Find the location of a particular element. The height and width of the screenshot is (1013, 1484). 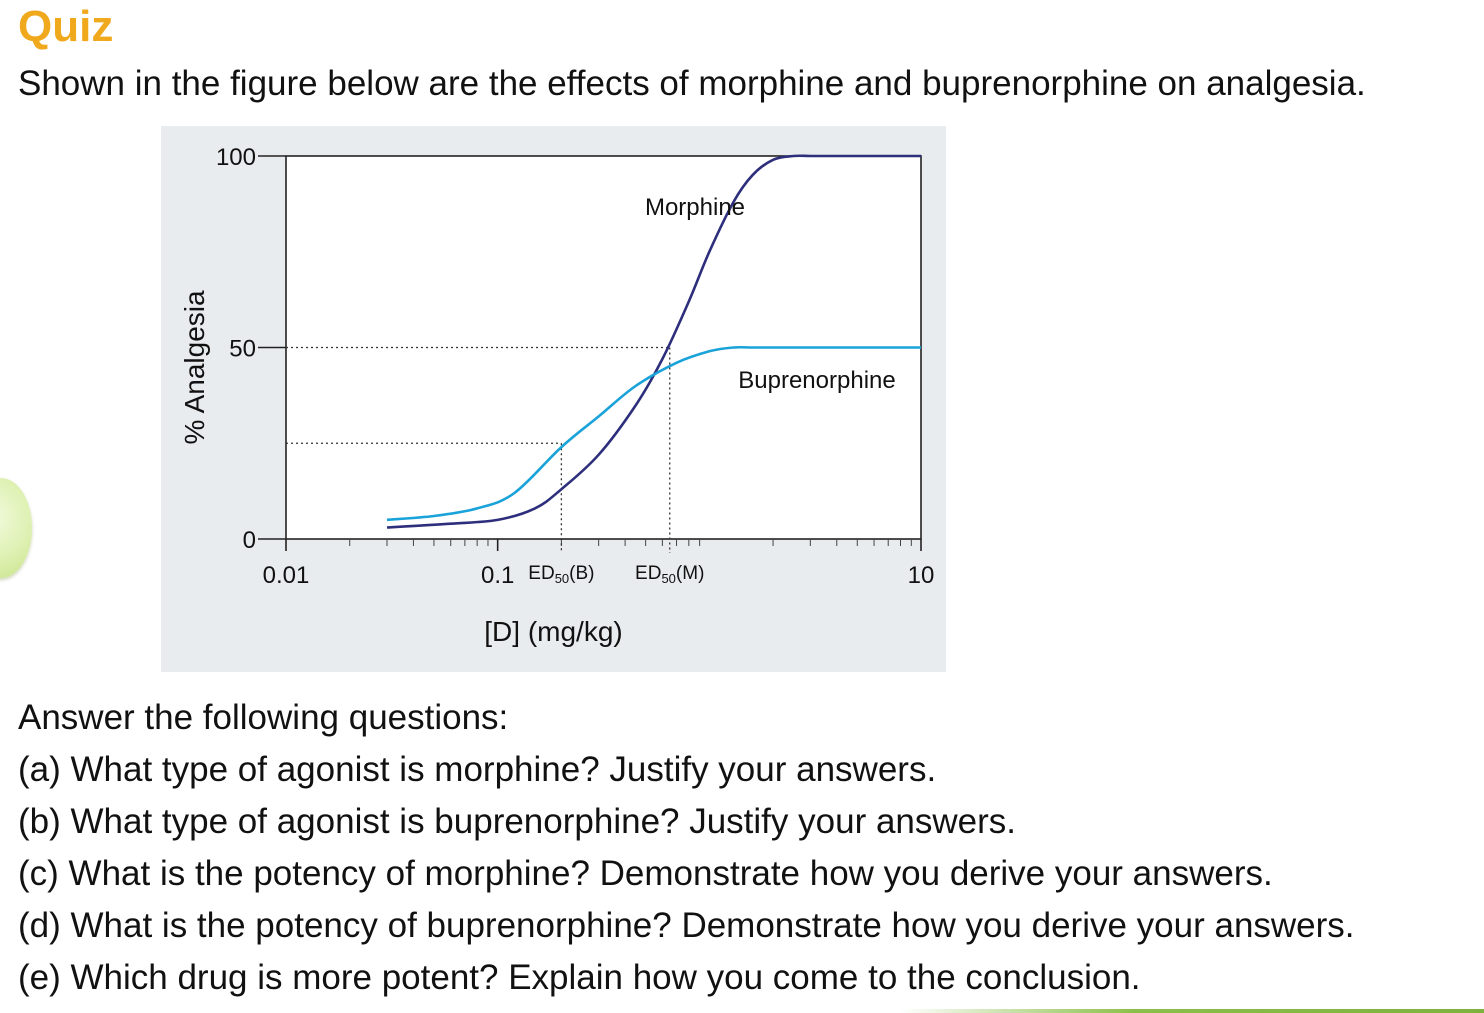

questions-lead: Answer the following questions: is located at coordinates (263, 717).